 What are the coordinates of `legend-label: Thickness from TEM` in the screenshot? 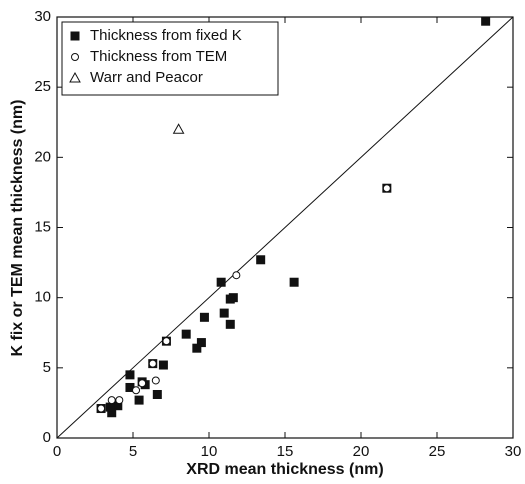 It's located at (158, 56).